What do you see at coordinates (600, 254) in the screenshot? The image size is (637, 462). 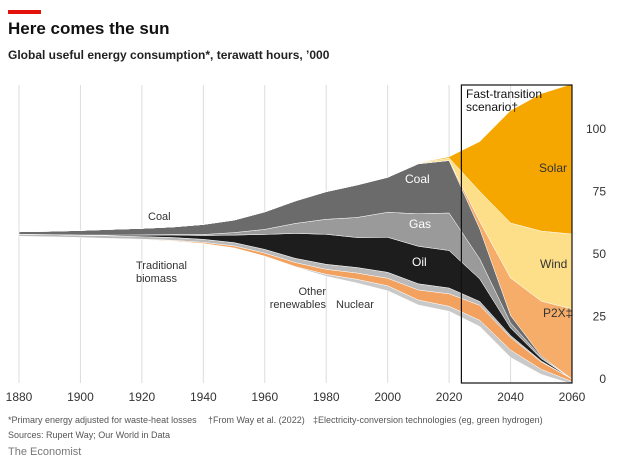 I see `y-tick-label: 50` at bounding box center [600, 254].